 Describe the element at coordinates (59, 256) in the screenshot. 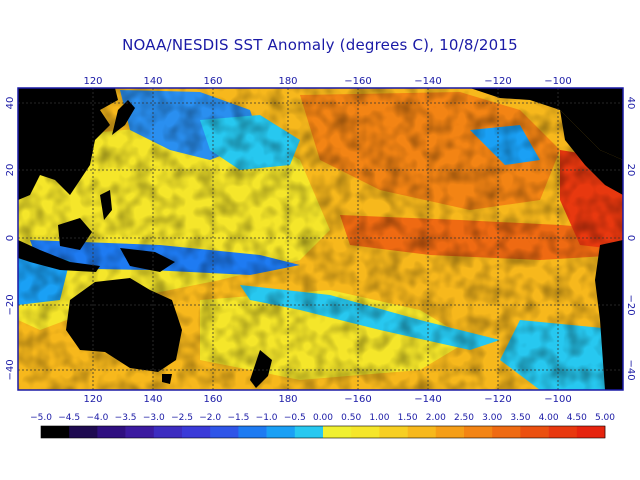

I see `land-sumatra-java` at that location.